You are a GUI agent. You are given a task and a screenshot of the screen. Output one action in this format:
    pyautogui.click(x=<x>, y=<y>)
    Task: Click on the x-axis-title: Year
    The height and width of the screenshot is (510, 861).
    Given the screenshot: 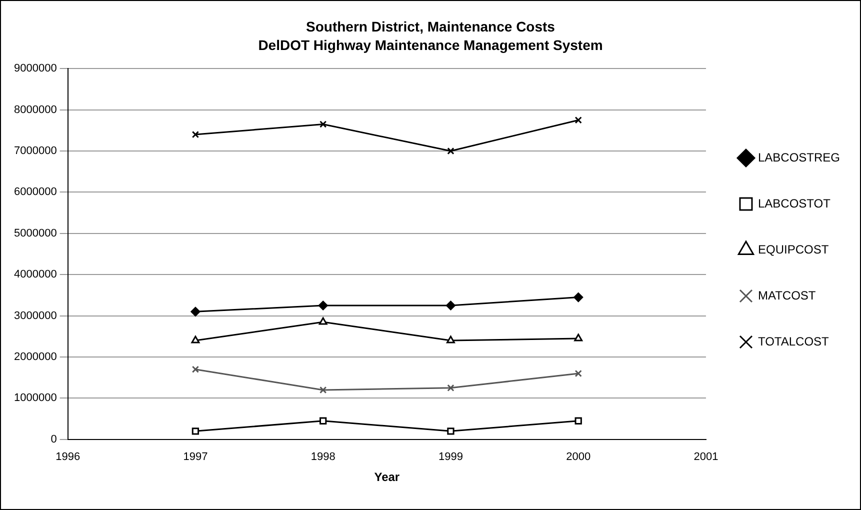 What is the action you would take?
    pyautogui.click(x=387, y=477)
    